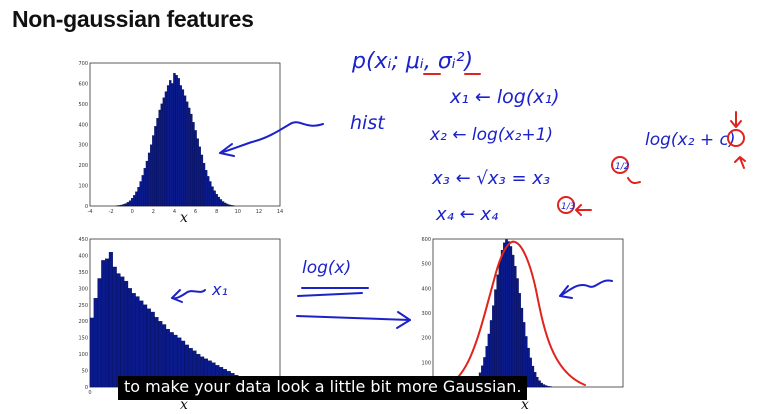 This screenshot has height=414, width=763. I want to click on y-tick-label: 50, so click(85, 372).